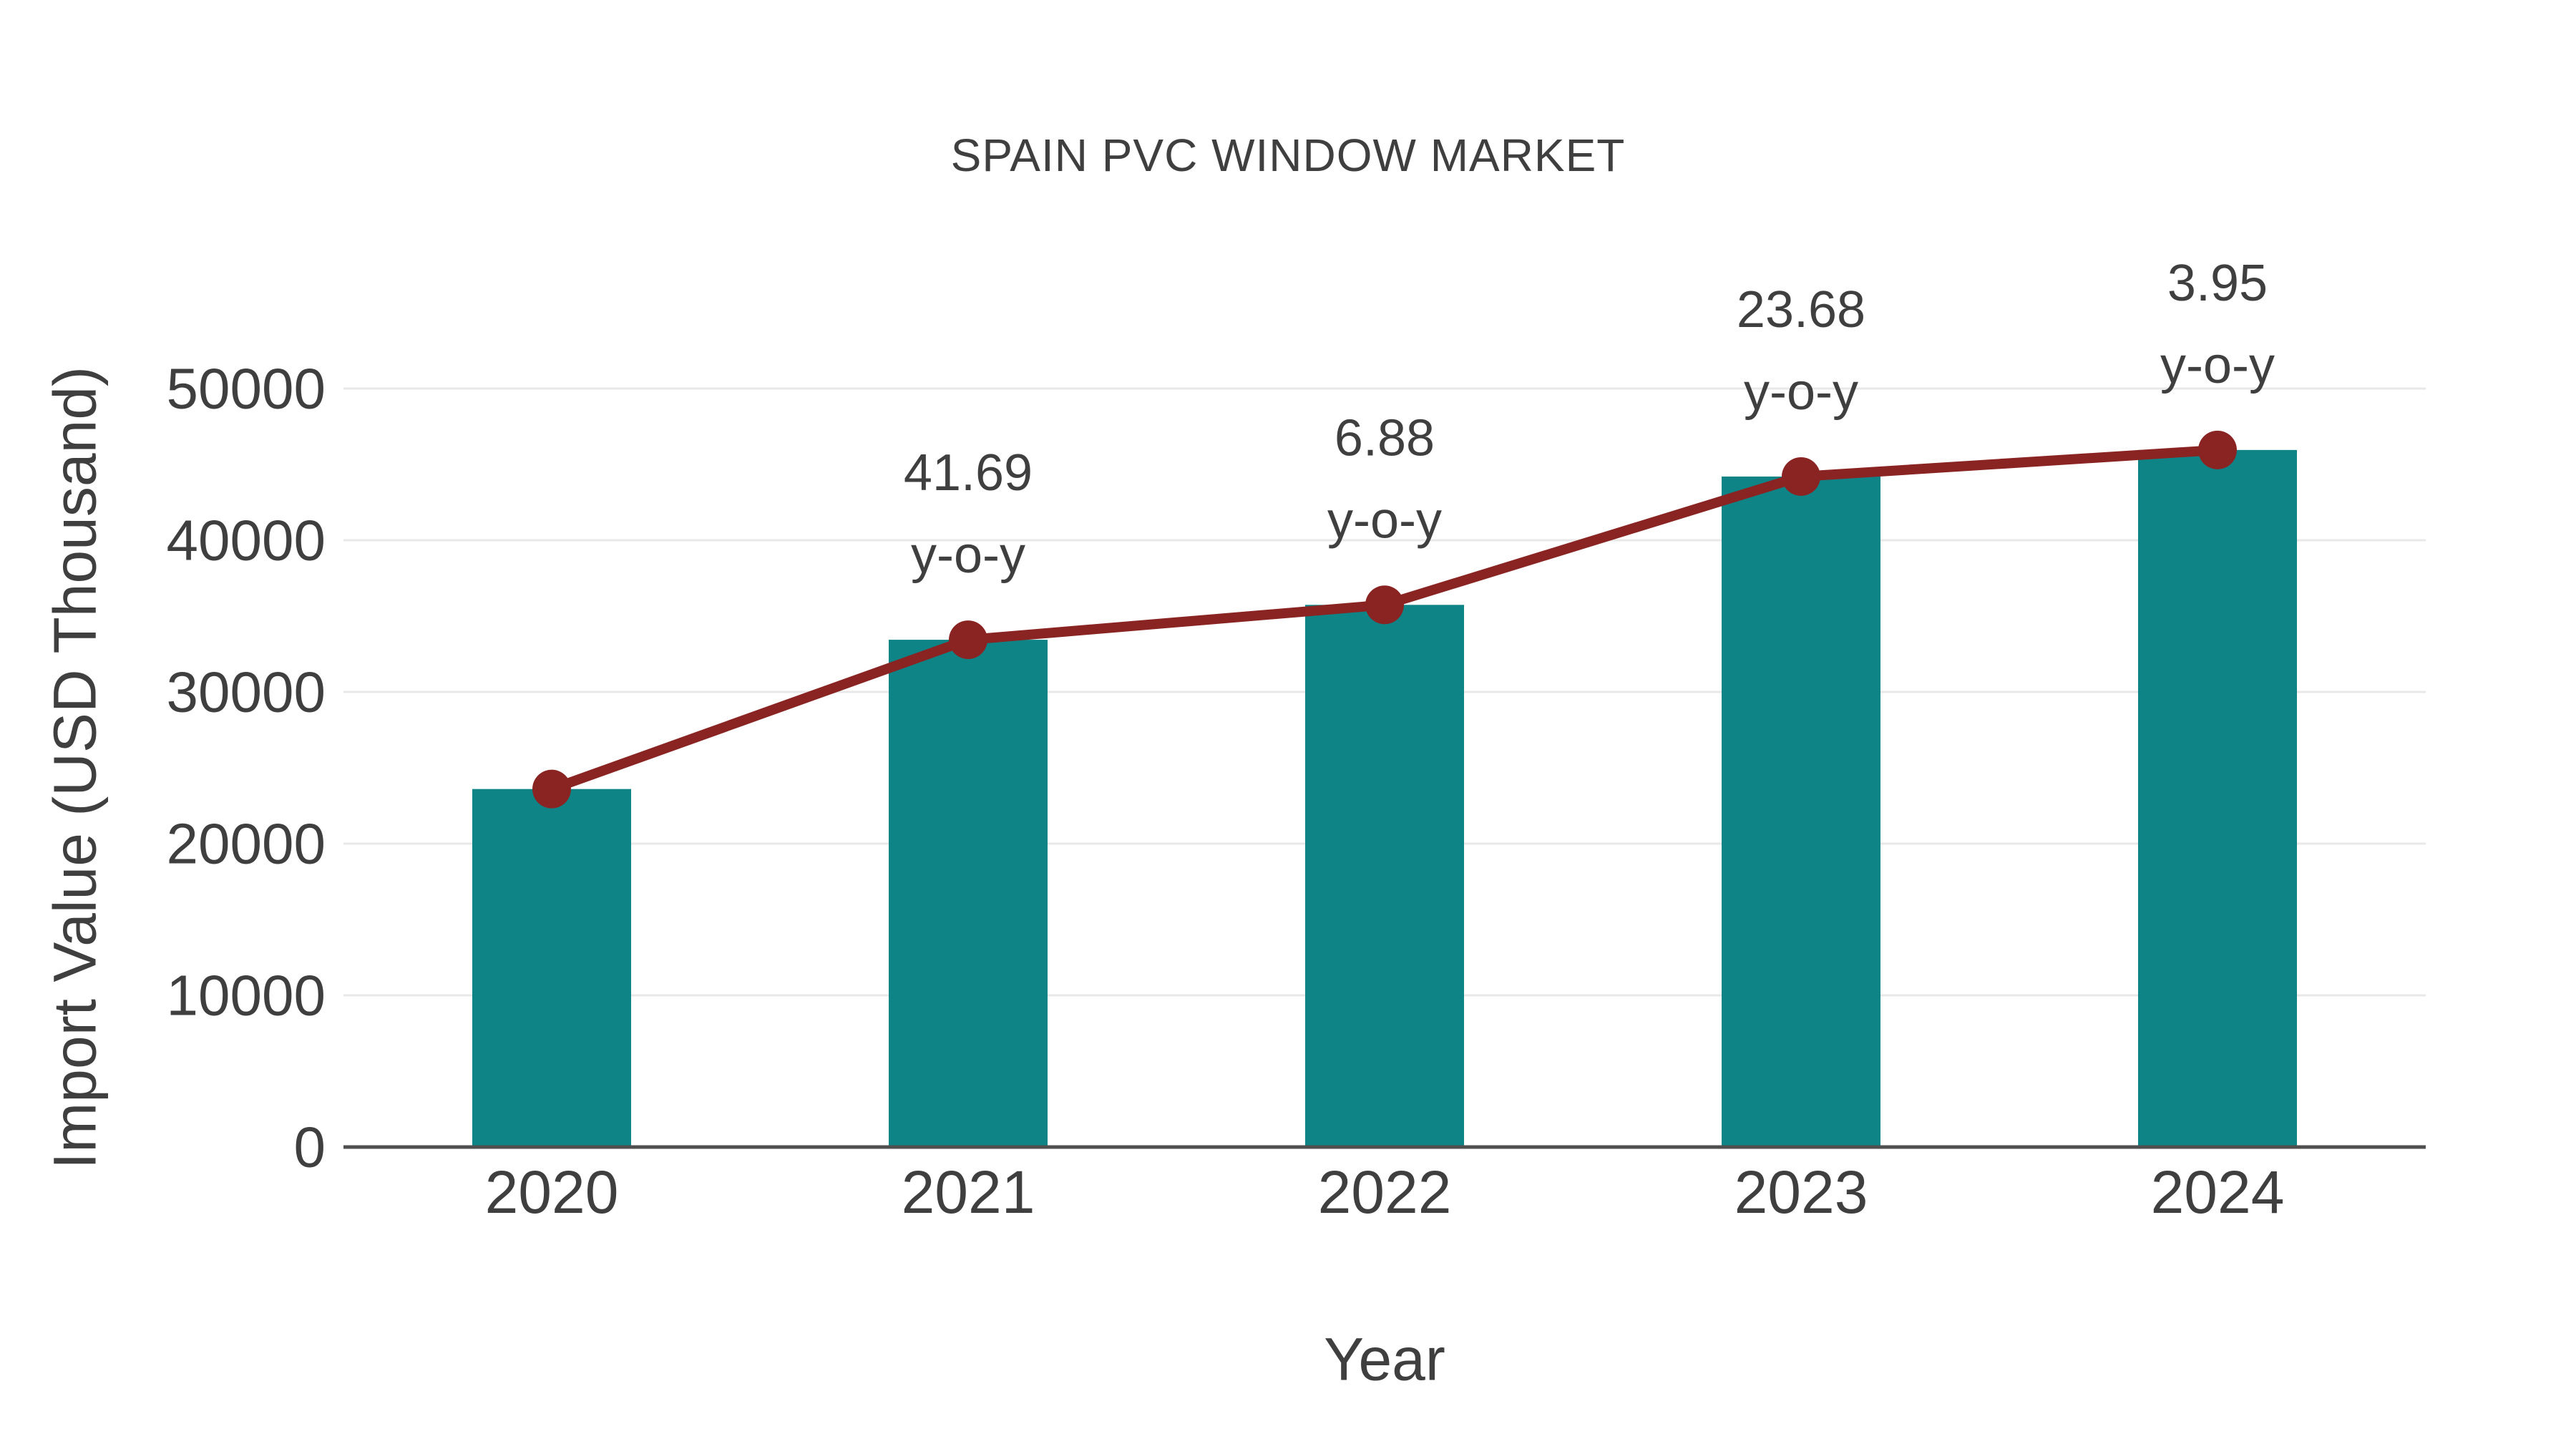 This screenshot has width=2576, height=1449. What do you see at coordinates (246, 540) in the screenshot?
I see `ytick-40000: 40000` at bounding box center [246, 540].